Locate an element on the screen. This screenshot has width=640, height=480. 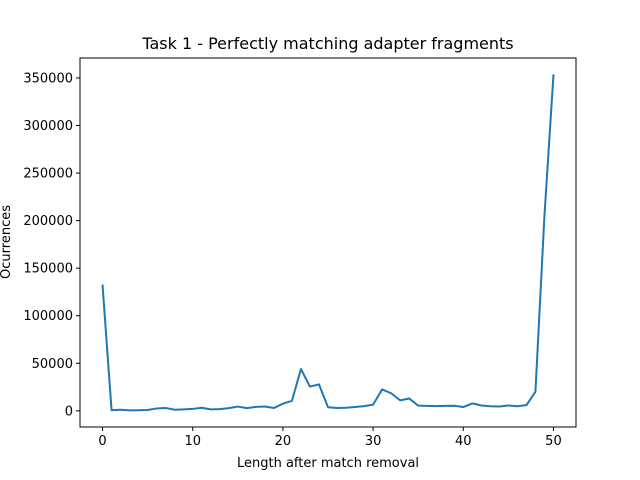
y-tick-label: 300000 is located at coordinates (48, 126).